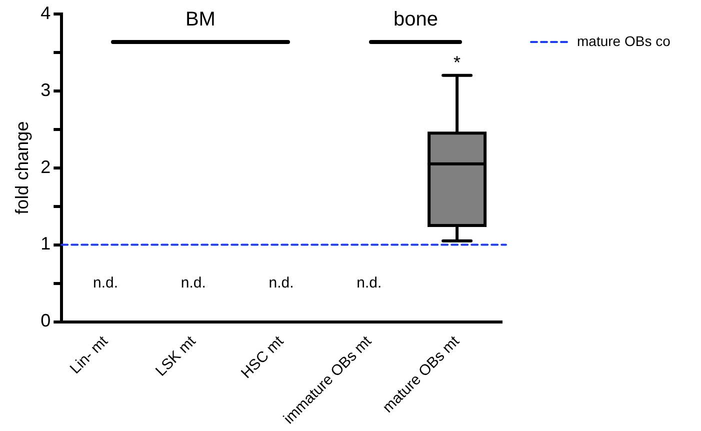 The image size is (701, 431). I want to click on y-tick-label: 1, so click(45, 244).